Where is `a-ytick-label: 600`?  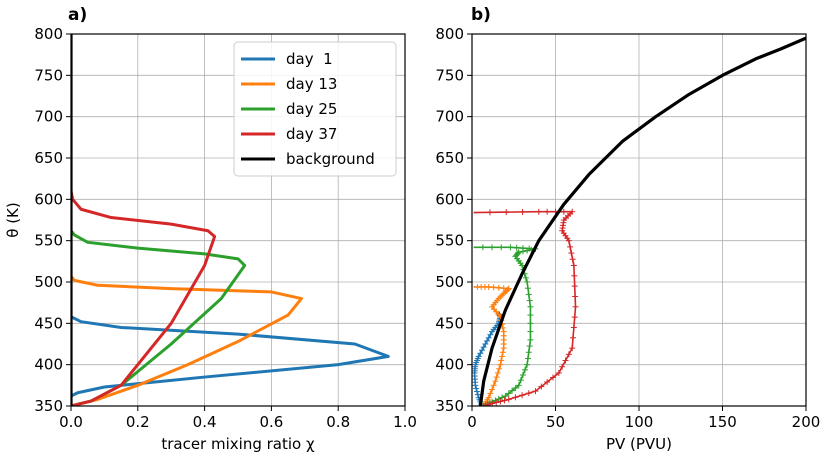
a-ytick-label: 600 is located at coordinates (48, 199).